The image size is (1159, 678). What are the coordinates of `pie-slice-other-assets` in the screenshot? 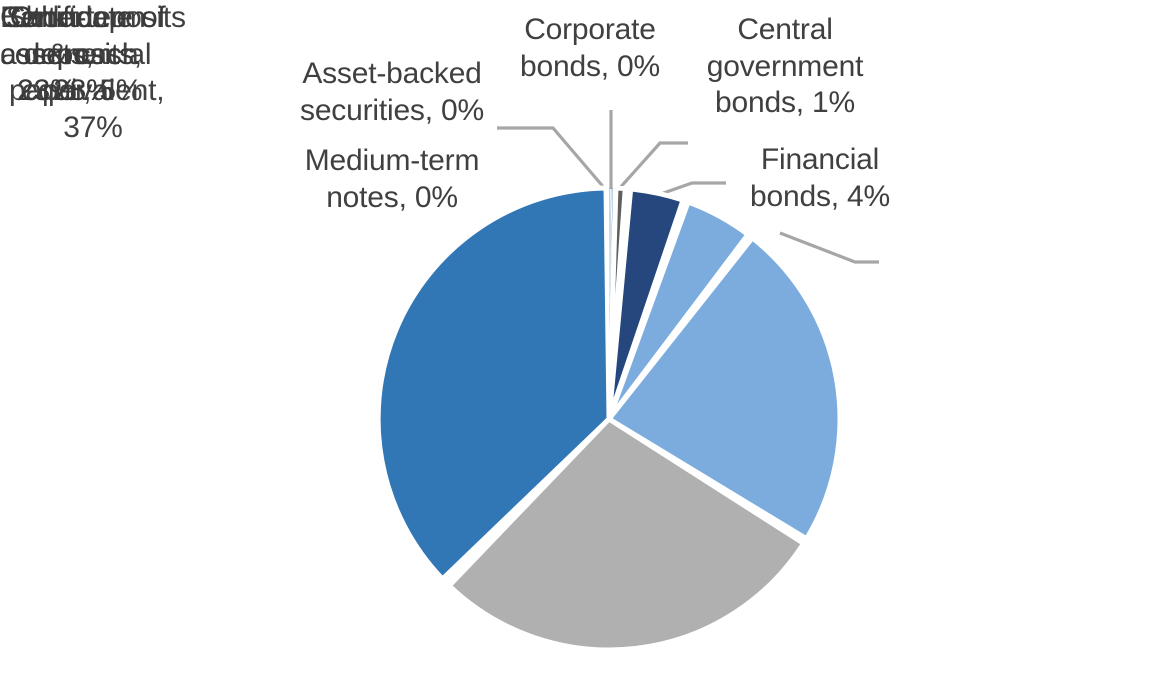 It's located at (724, 388).